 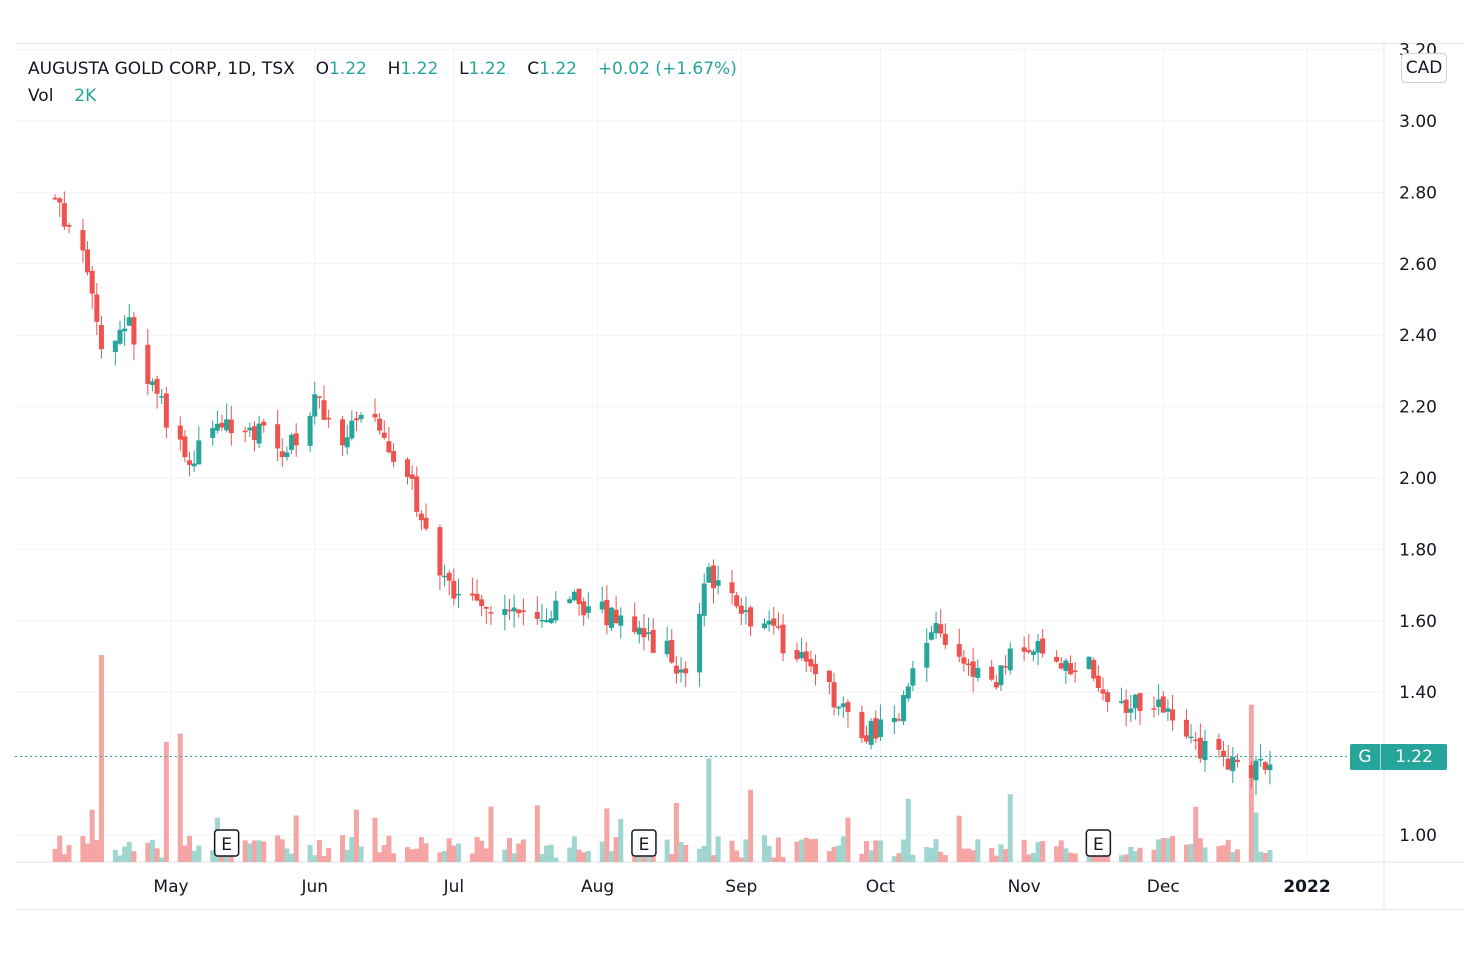 I want to click on volume-label: Vol, so click(x=41, y=96).